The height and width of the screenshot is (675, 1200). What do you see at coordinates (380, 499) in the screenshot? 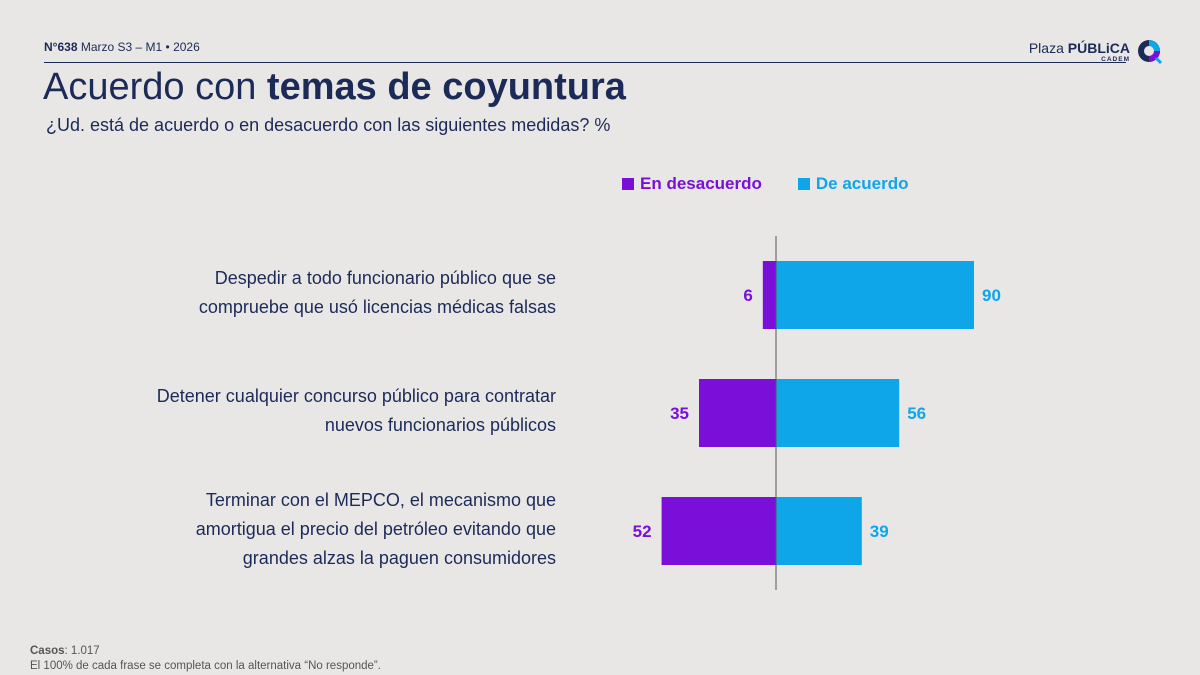
I see `category-label-line: Terminar con el MEPCO, el mecanismo que` at bounding box center [380, 499].